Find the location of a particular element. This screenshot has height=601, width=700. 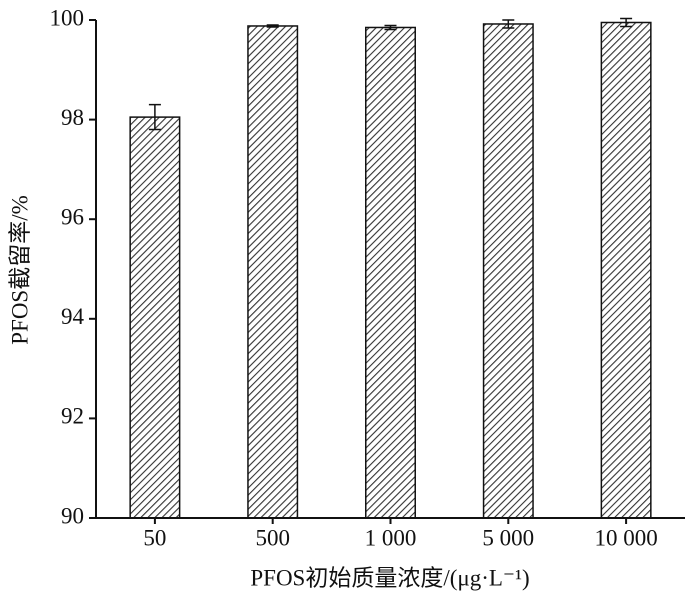

y-tick-label: 90 is located at coordinates (72, 515).